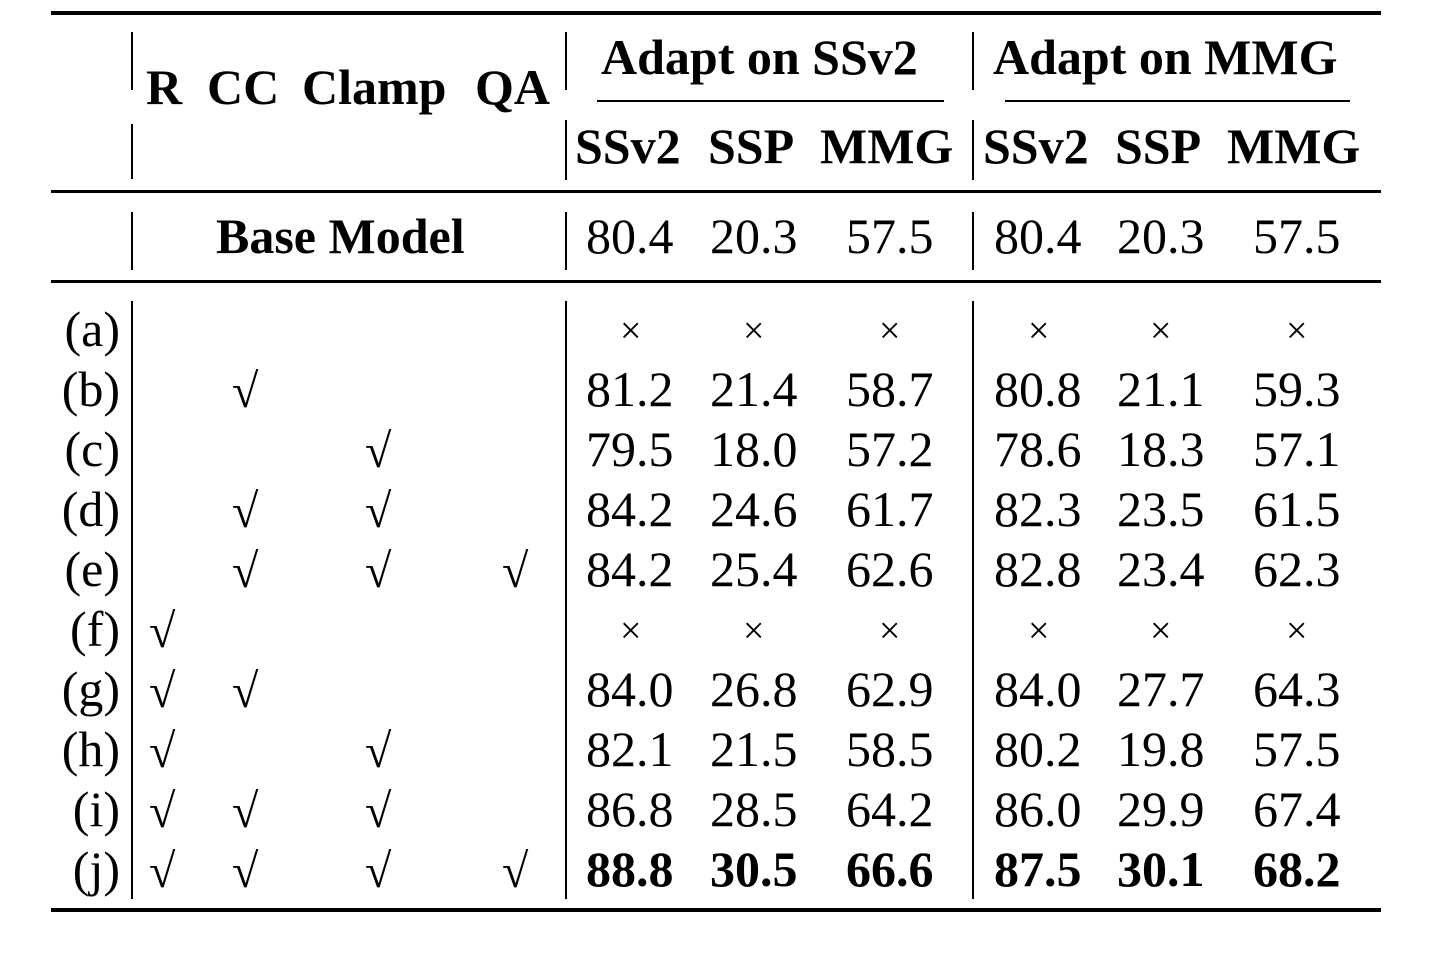  What do you see at coordinates (1297, 449) in the screenshot?
I see `cell-value: 57.1` at bounding box center [1297, 449].